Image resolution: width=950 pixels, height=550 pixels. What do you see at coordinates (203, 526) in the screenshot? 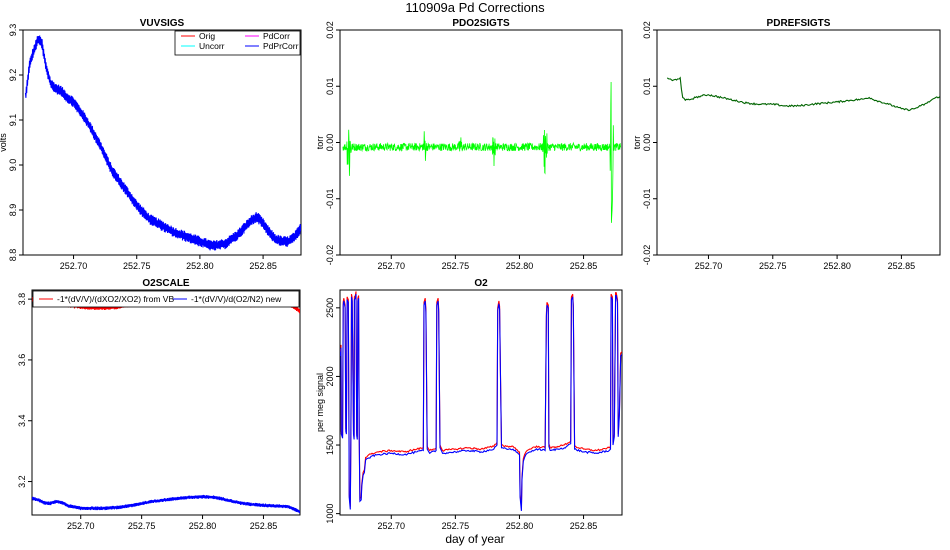
I see `o2scale-xtick-label: 252.80` at bounding box center [203, 526].